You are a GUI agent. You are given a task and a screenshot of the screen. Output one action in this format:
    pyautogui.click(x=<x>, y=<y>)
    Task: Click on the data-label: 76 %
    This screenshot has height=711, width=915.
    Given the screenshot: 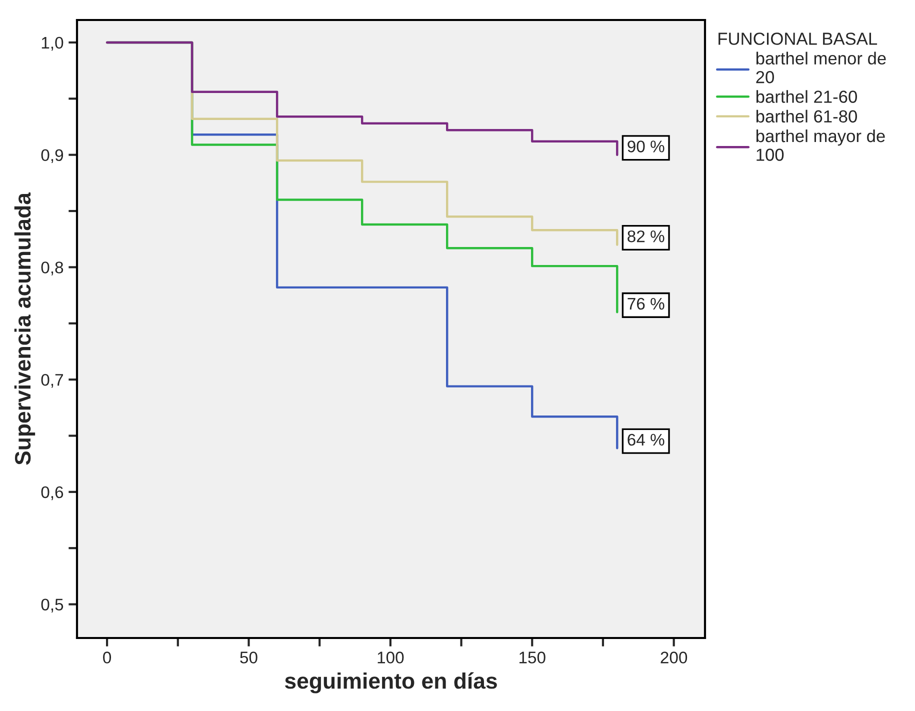 What is the action you would take?
    pyautogui.click(x=646, y=304)
    